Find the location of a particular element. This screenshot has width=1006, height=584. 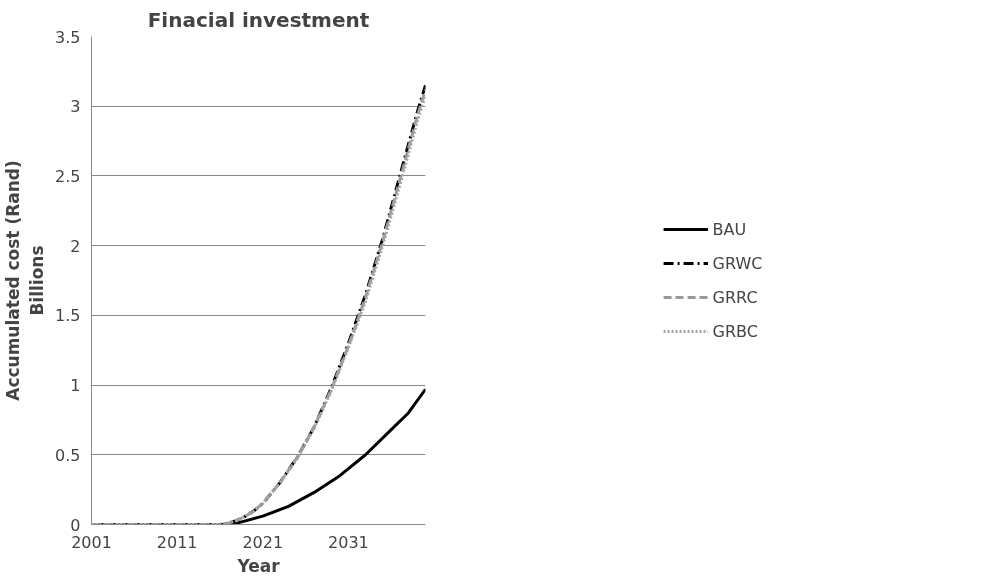

x-axis-title: Year is located at coordinates (258, 565).